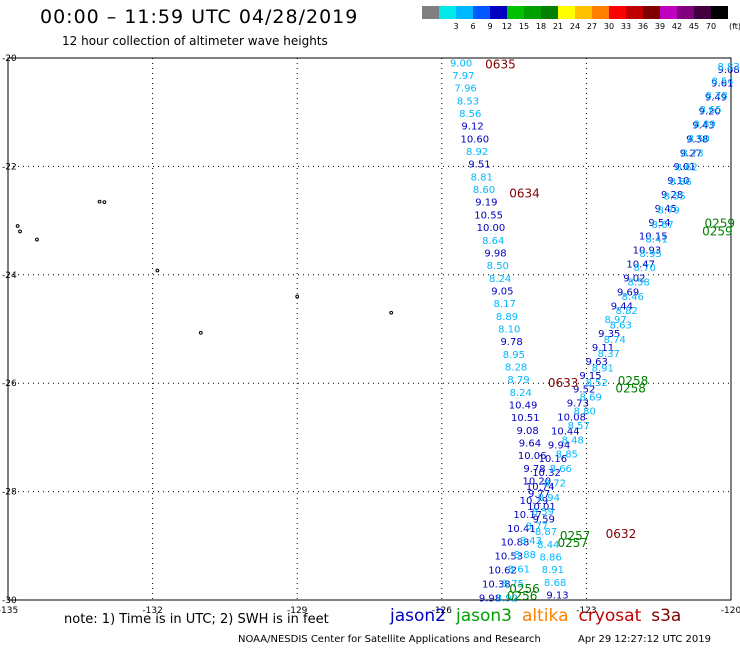 The height and width of the screenshot is (650, 740). Describe the element at coordinates (500, 65) in the screenshot. I see `pass-time-label: 0635` at that location.